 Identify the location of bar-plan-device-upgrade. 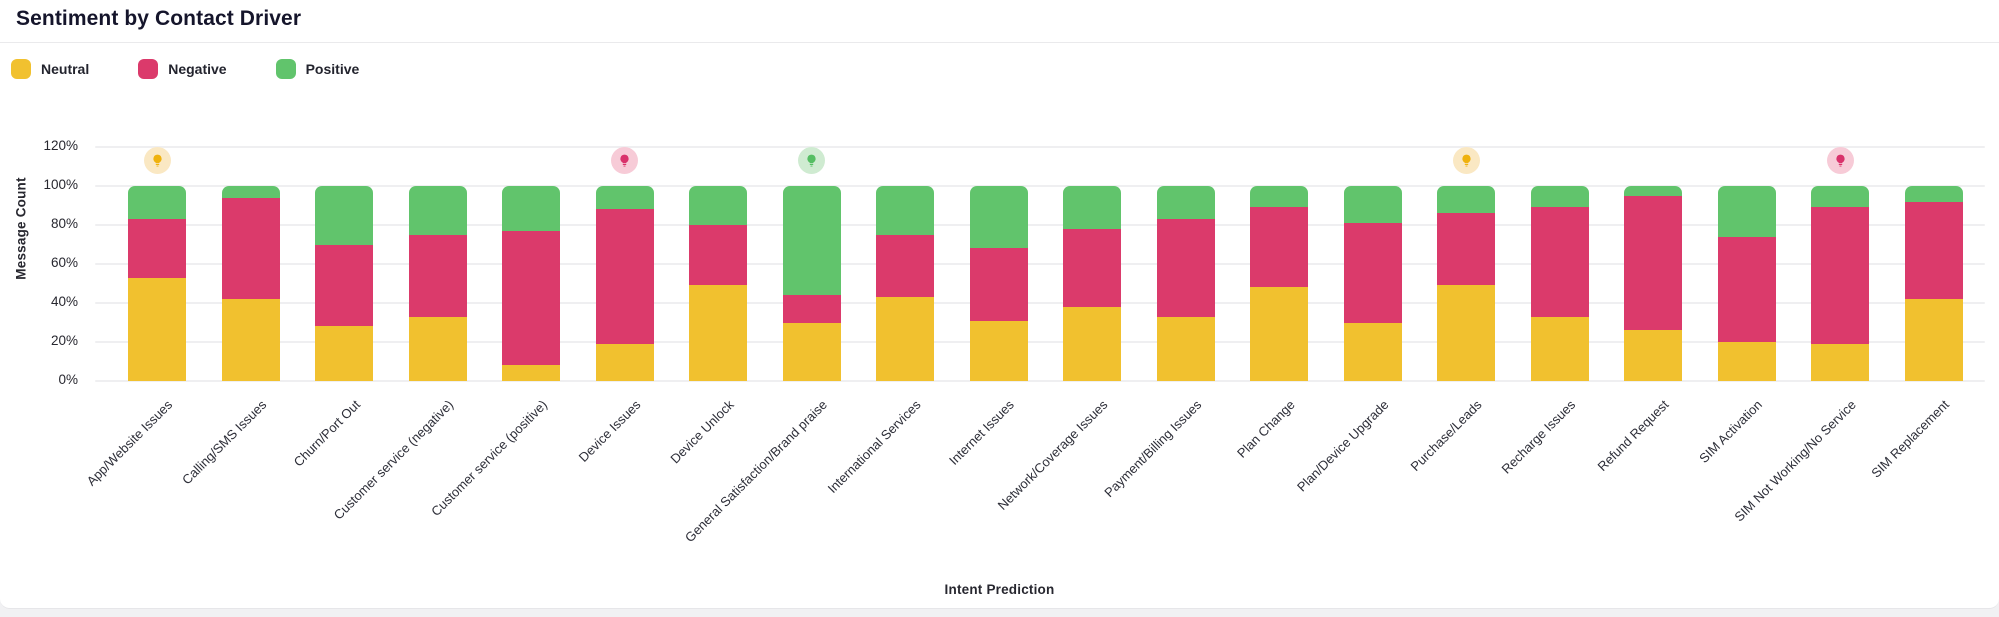
(1372, 283).